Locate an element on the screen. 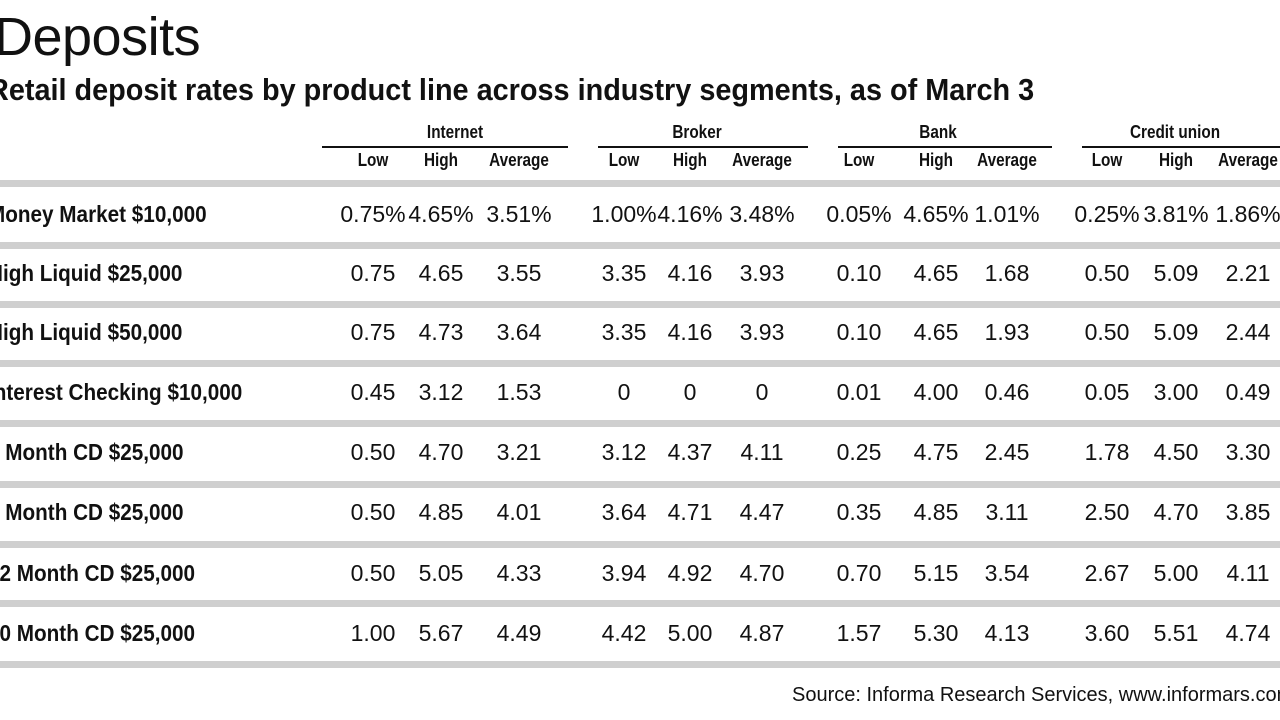  table-cell: 4.13 is located at coordinates (1007, 633).